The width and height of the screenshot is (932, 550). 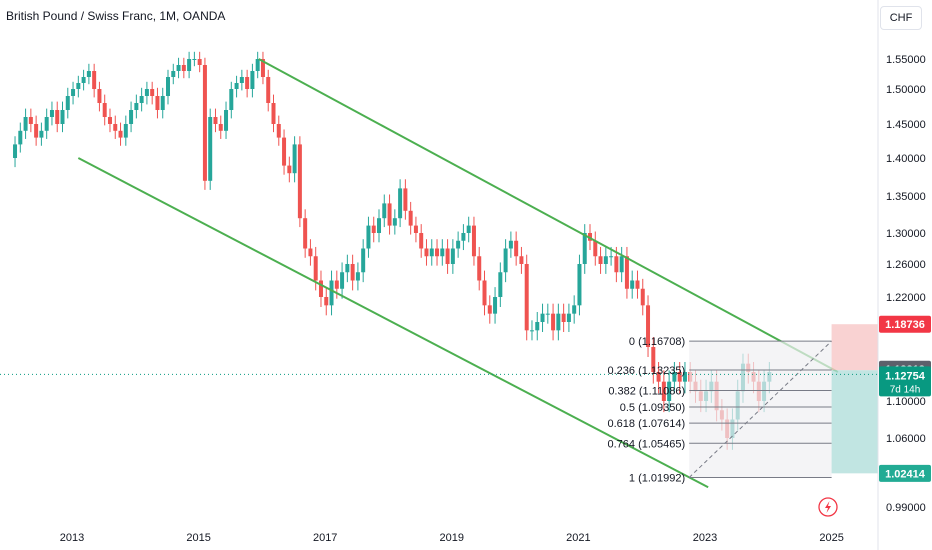 What do you see at coordinates (657, 479) in the screenshot?
I see `fib-level-label: 1 (1.01992)` at bounding box center [657, 479].